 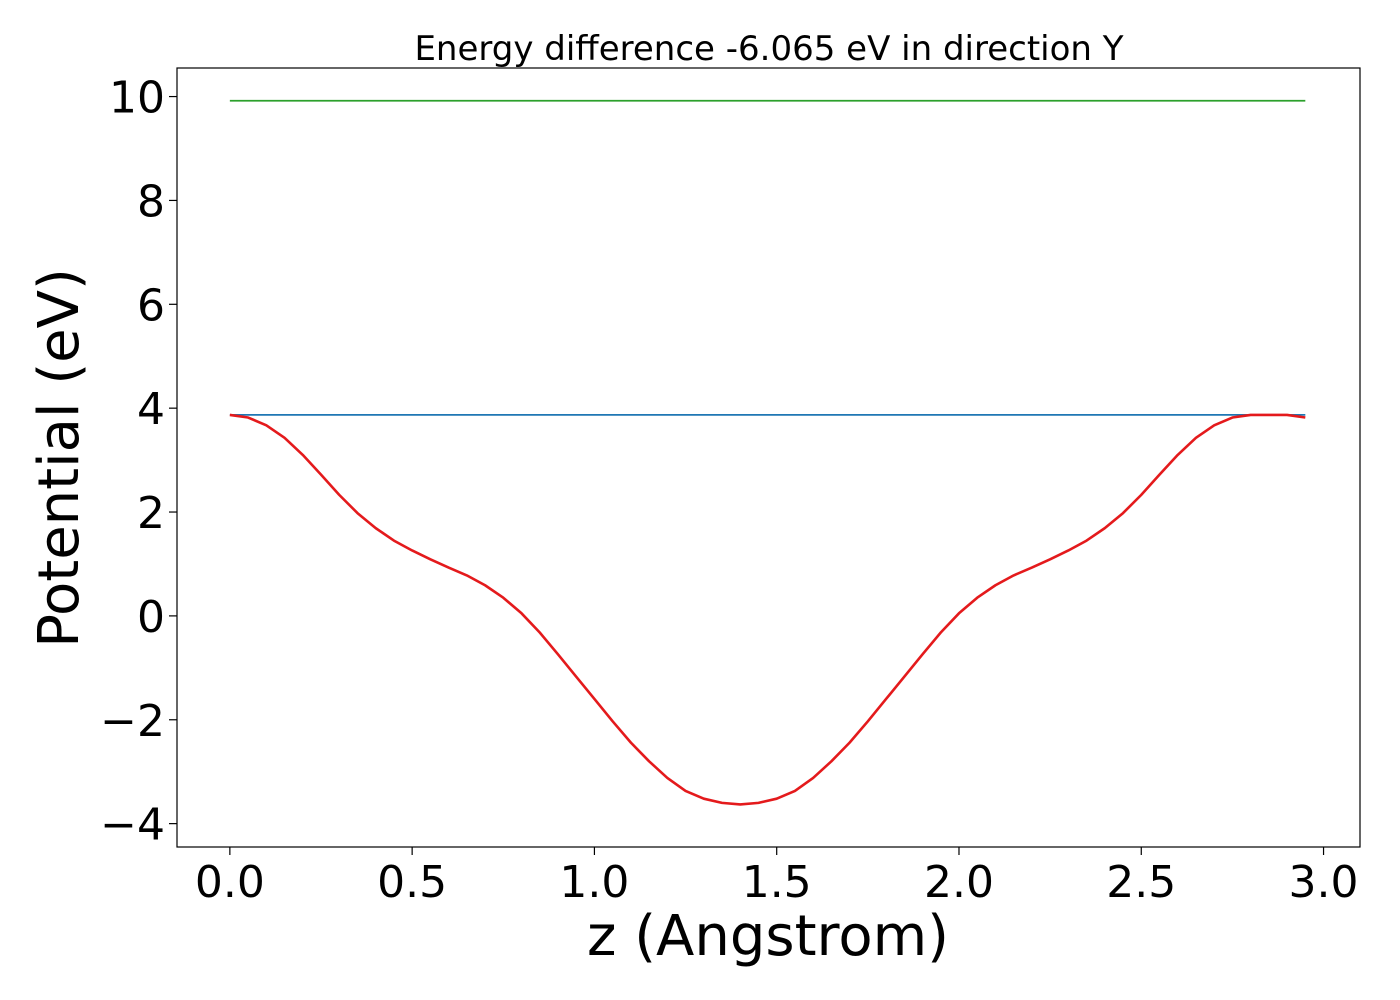 What do you see at coordinates (959, 882) in the screenshot?
I see `x-tick-label: 2.0` at bounding box center [959, 882].